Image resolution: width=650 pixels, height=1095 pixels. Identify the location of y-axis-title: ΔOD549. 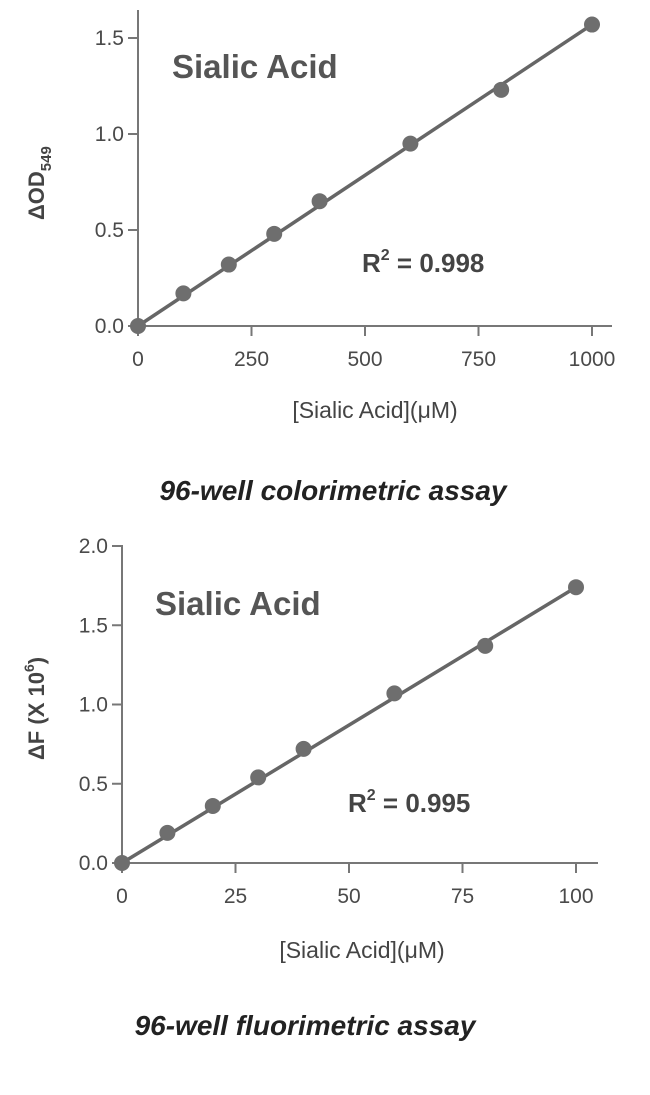
(39, 183).